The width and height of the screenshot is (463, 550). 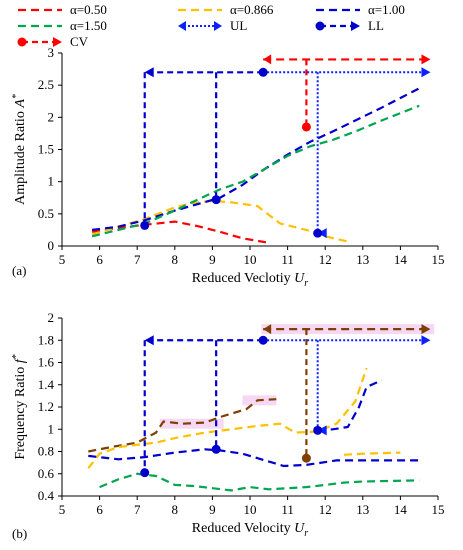 I want to click on legend: α=0.50 α=0.866 α=1.00 α=1.50 UL LL CV, so click(x=211, y=25).